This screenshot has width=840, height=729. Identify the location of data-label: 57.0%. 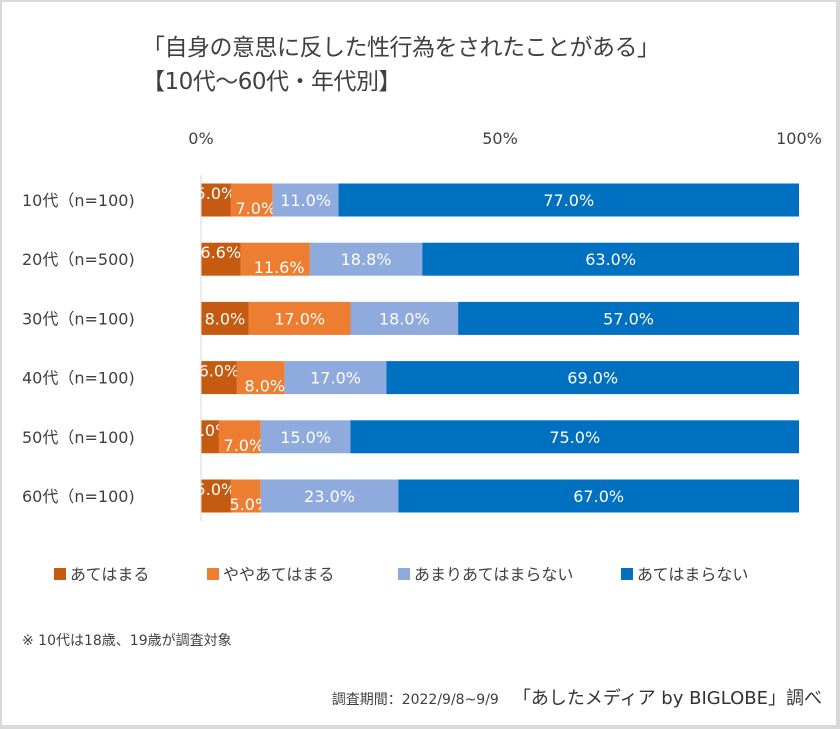
(628, 318).